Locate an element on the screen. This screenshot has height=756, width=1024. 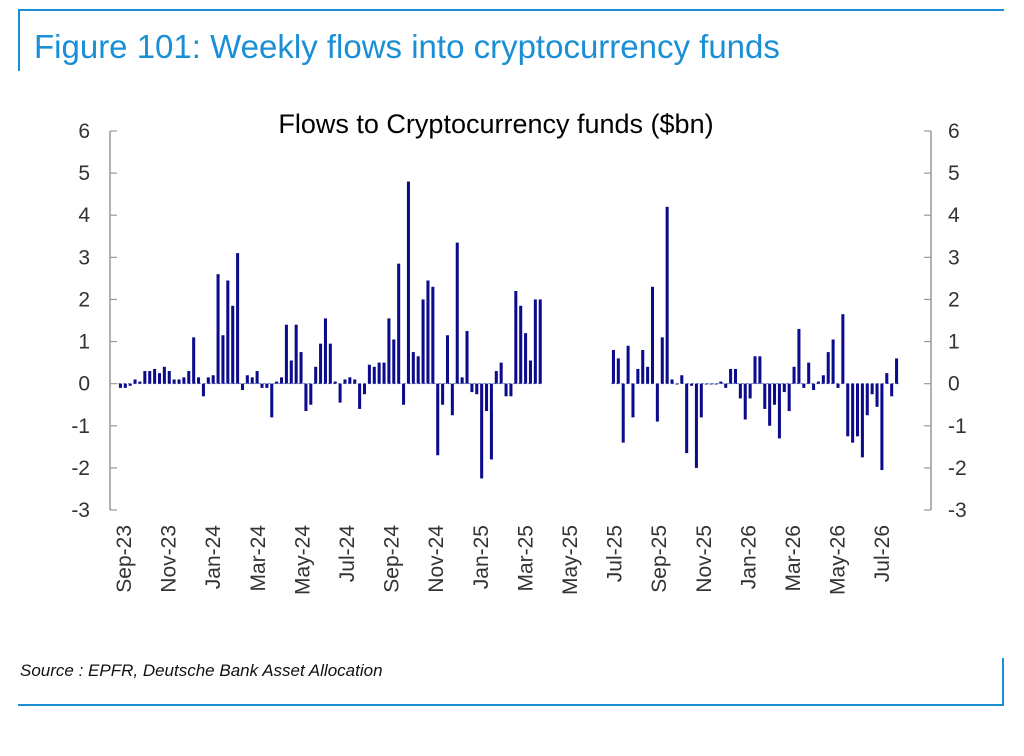
chart-title: Flows to Cryptocurrency funds ($bn) is located at coordinates (495, 124).